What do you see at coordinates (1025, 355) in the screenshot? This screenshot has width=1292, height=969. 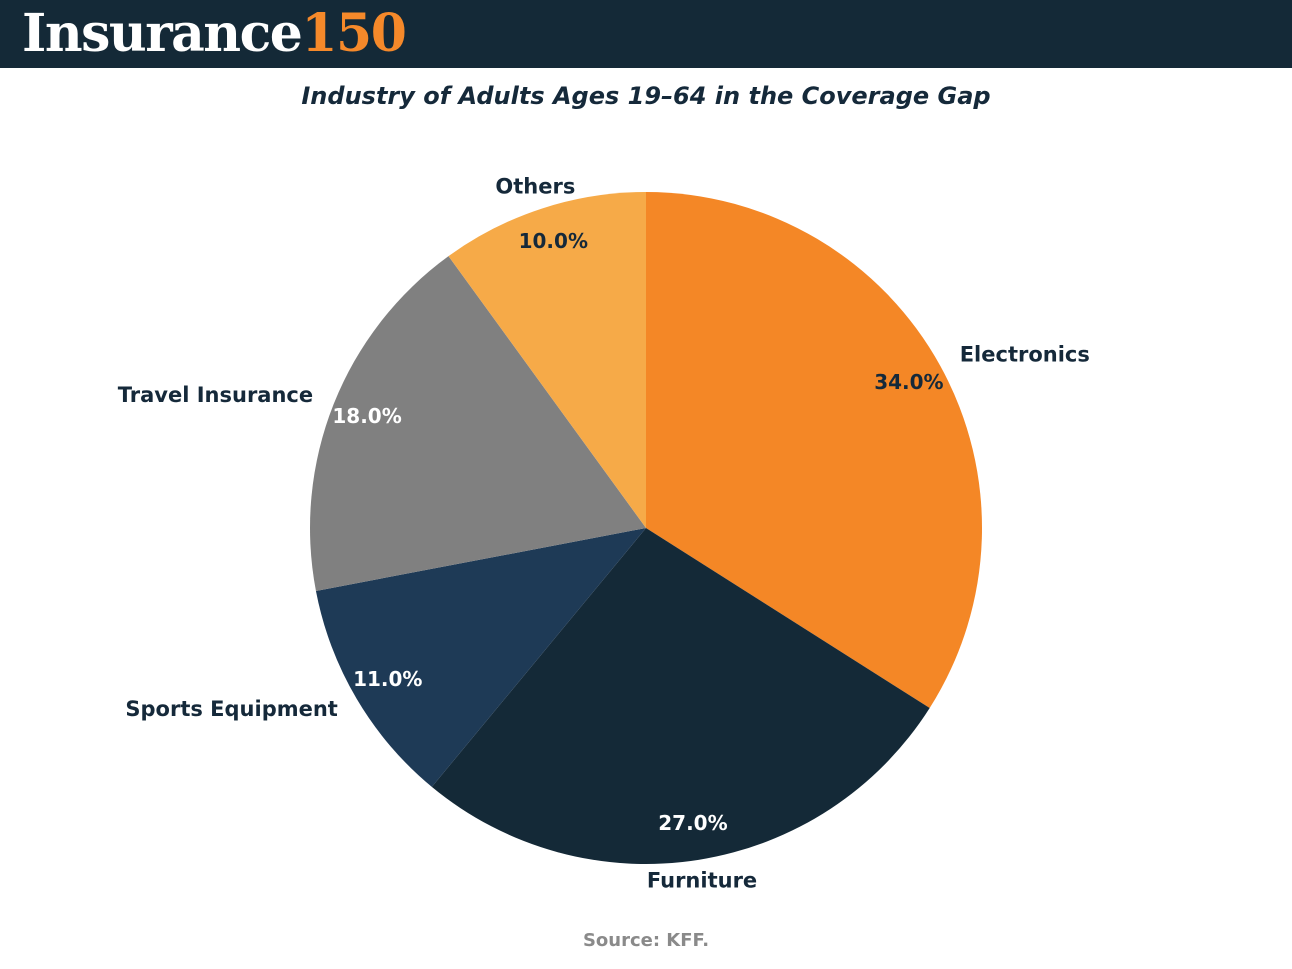 I see `category-label-electronics: Electronics` at bounding box center [1025, 355].